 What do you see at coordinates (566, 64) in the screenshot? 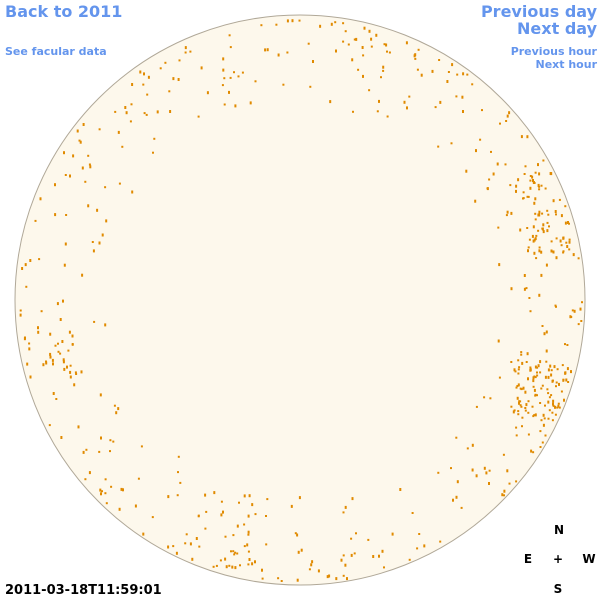
I see `next-hour-link: Next hour` at bounding box center [566, 64].